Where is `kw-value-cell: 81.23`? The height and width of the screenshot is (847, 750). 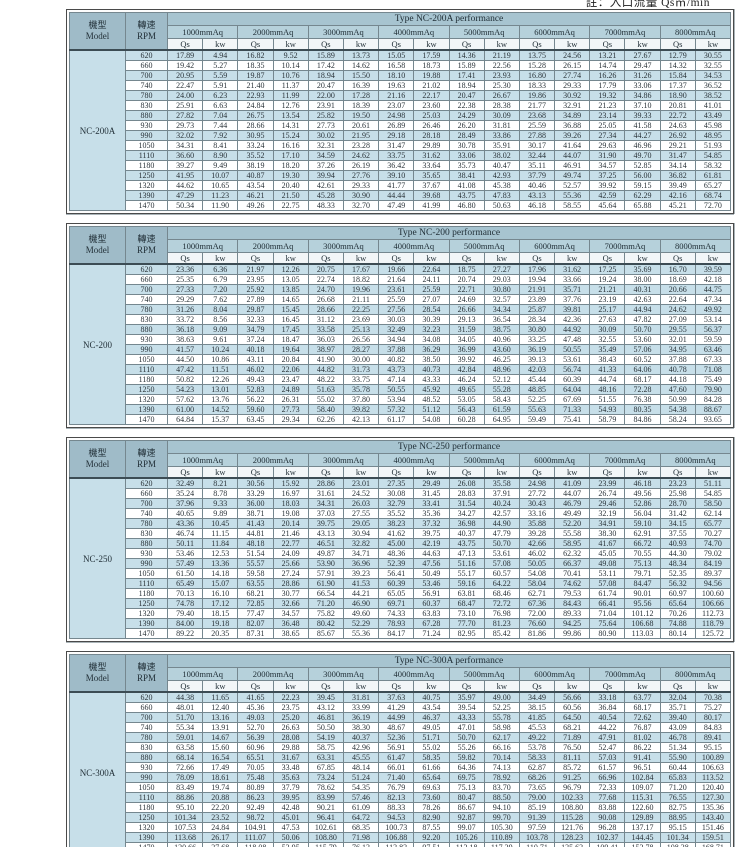
kw-value-cell: 81.23 is located at coordinates (501, 623).